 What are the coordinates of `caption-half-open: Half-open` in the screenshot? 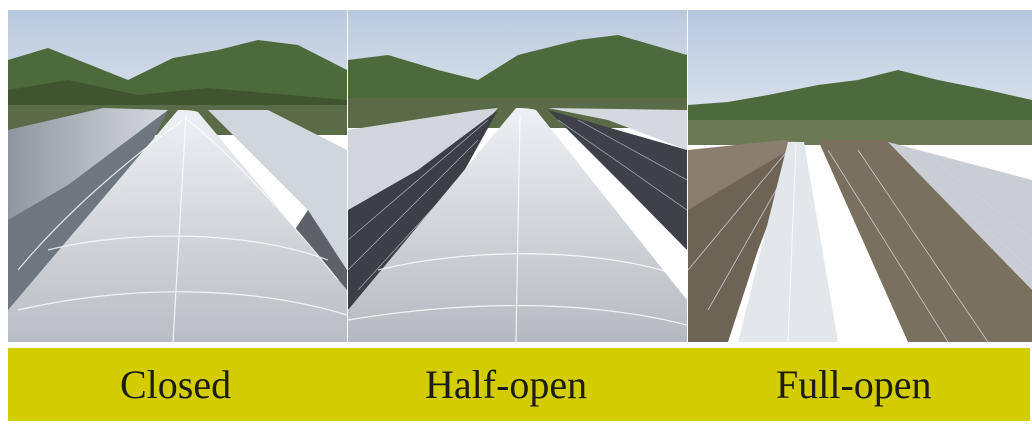 It's located at (506, 384).